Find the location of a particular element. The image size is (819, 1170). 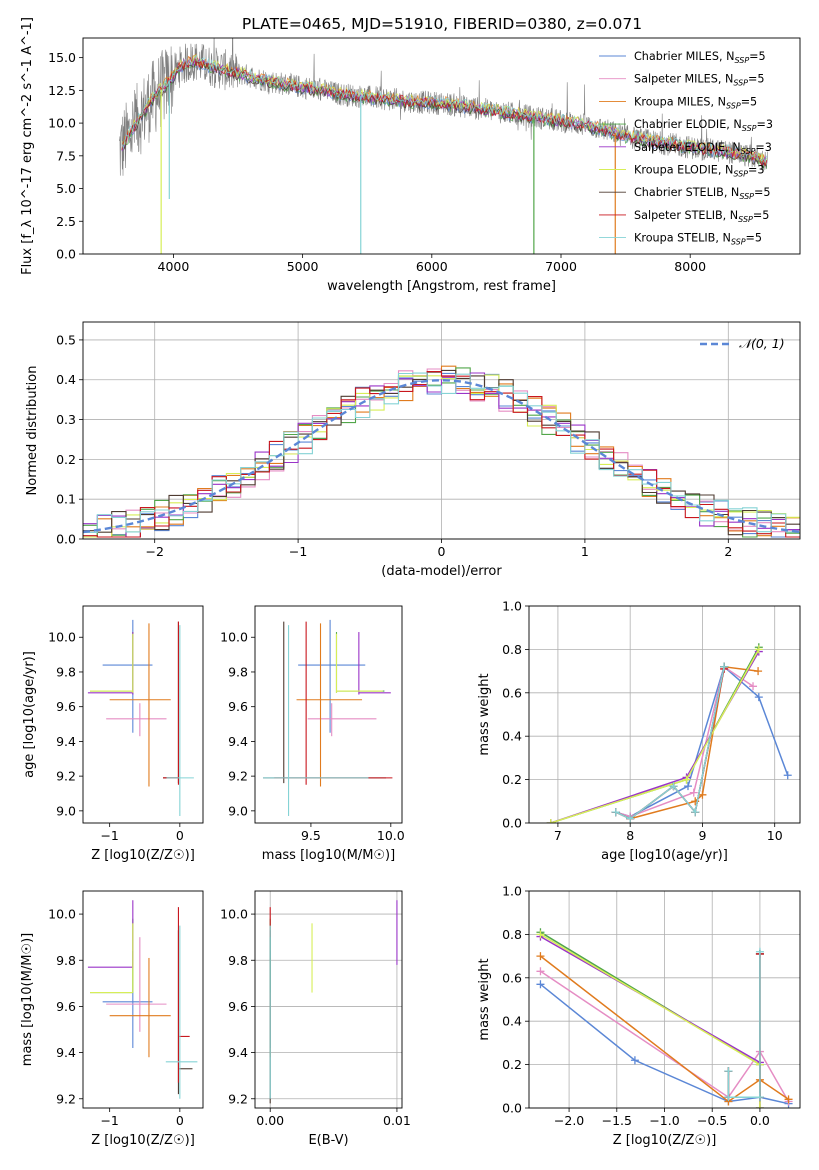

y-axis-label: age [log10(age/yr)] is located at coordinates (29, 714).